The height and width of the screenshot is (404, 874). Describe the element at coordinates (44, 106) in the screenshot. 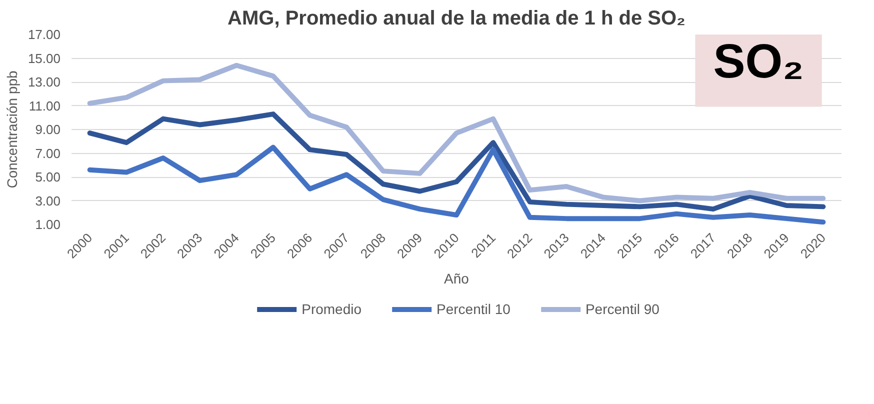

I see `y-tick-label: 11.00` at that location.